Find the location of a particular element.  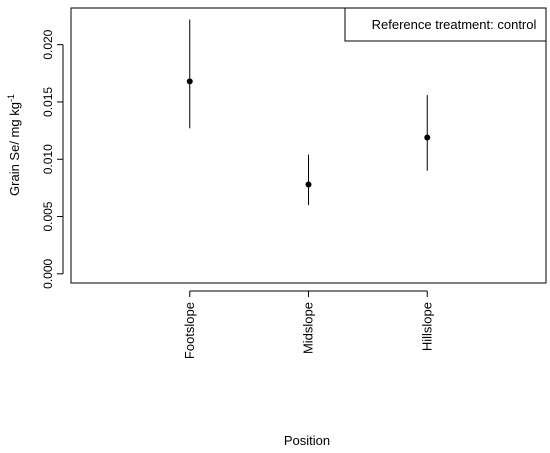

y-tick-label: 0.020 is located at coordinates (48, 44).